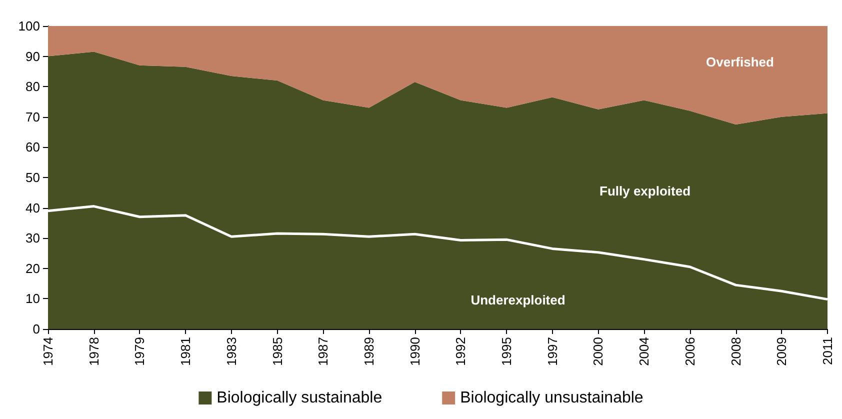  What do you see at coordinates (140, 351) in the screenshot?
I see `x-tick-label: 1979` at bounding box center [140, 351].